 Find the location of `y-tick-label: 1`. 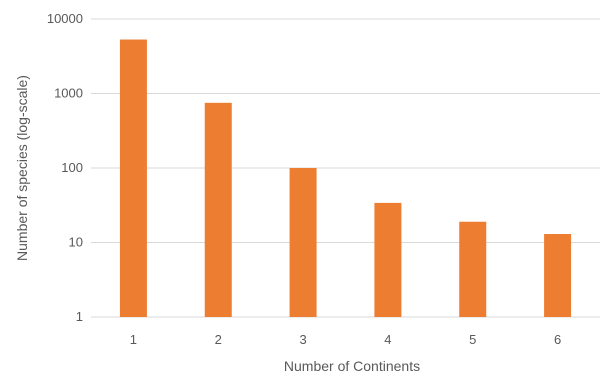

y-tick-label: 1 is located at coordinates (79, 316).